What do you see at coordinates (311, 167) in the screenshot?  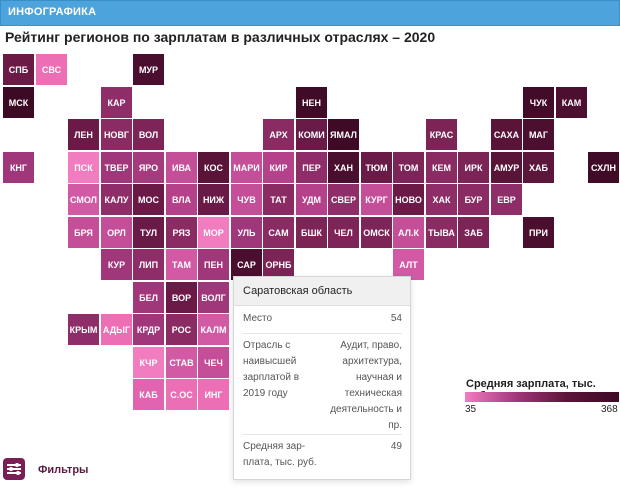 I see `region-tile: ПЕР` at bounding box center [311, 167].